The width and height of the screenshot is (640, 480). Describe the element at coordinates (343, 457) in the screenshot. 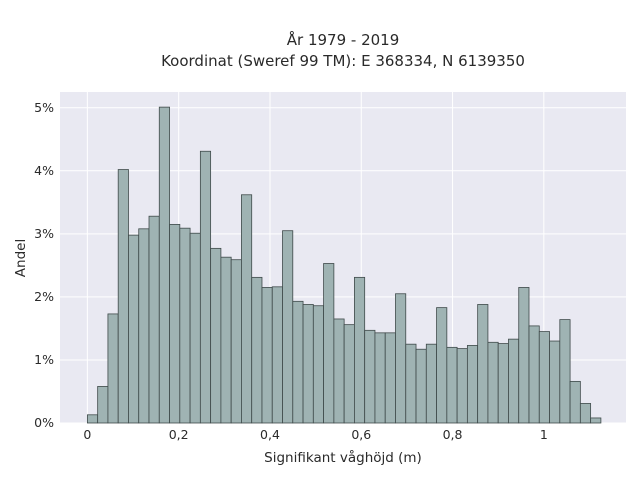

I see `x-axis-label: Signifikant våghöjd (m)` at that location.